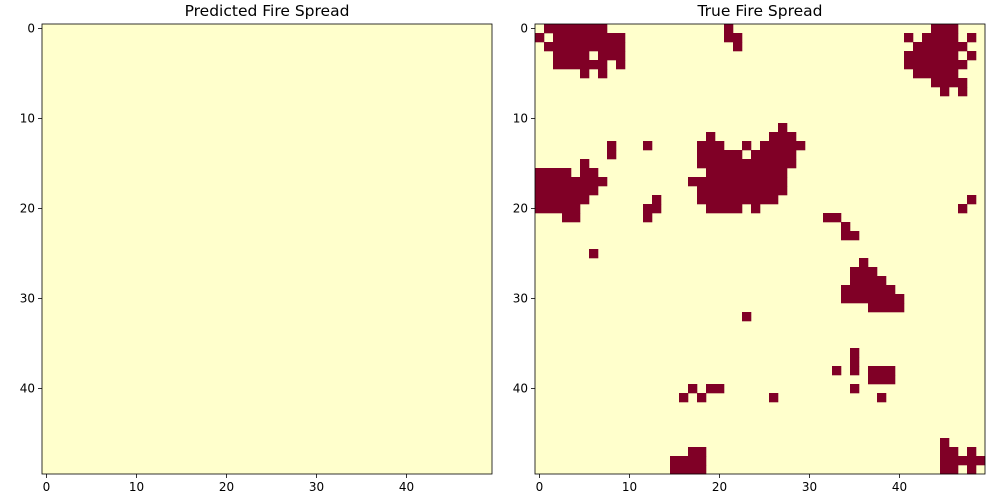  What do you see at coordinates (520, 299) in the screenshot?
I see `y-tick-label: 30` at bounding box center [520, 299].